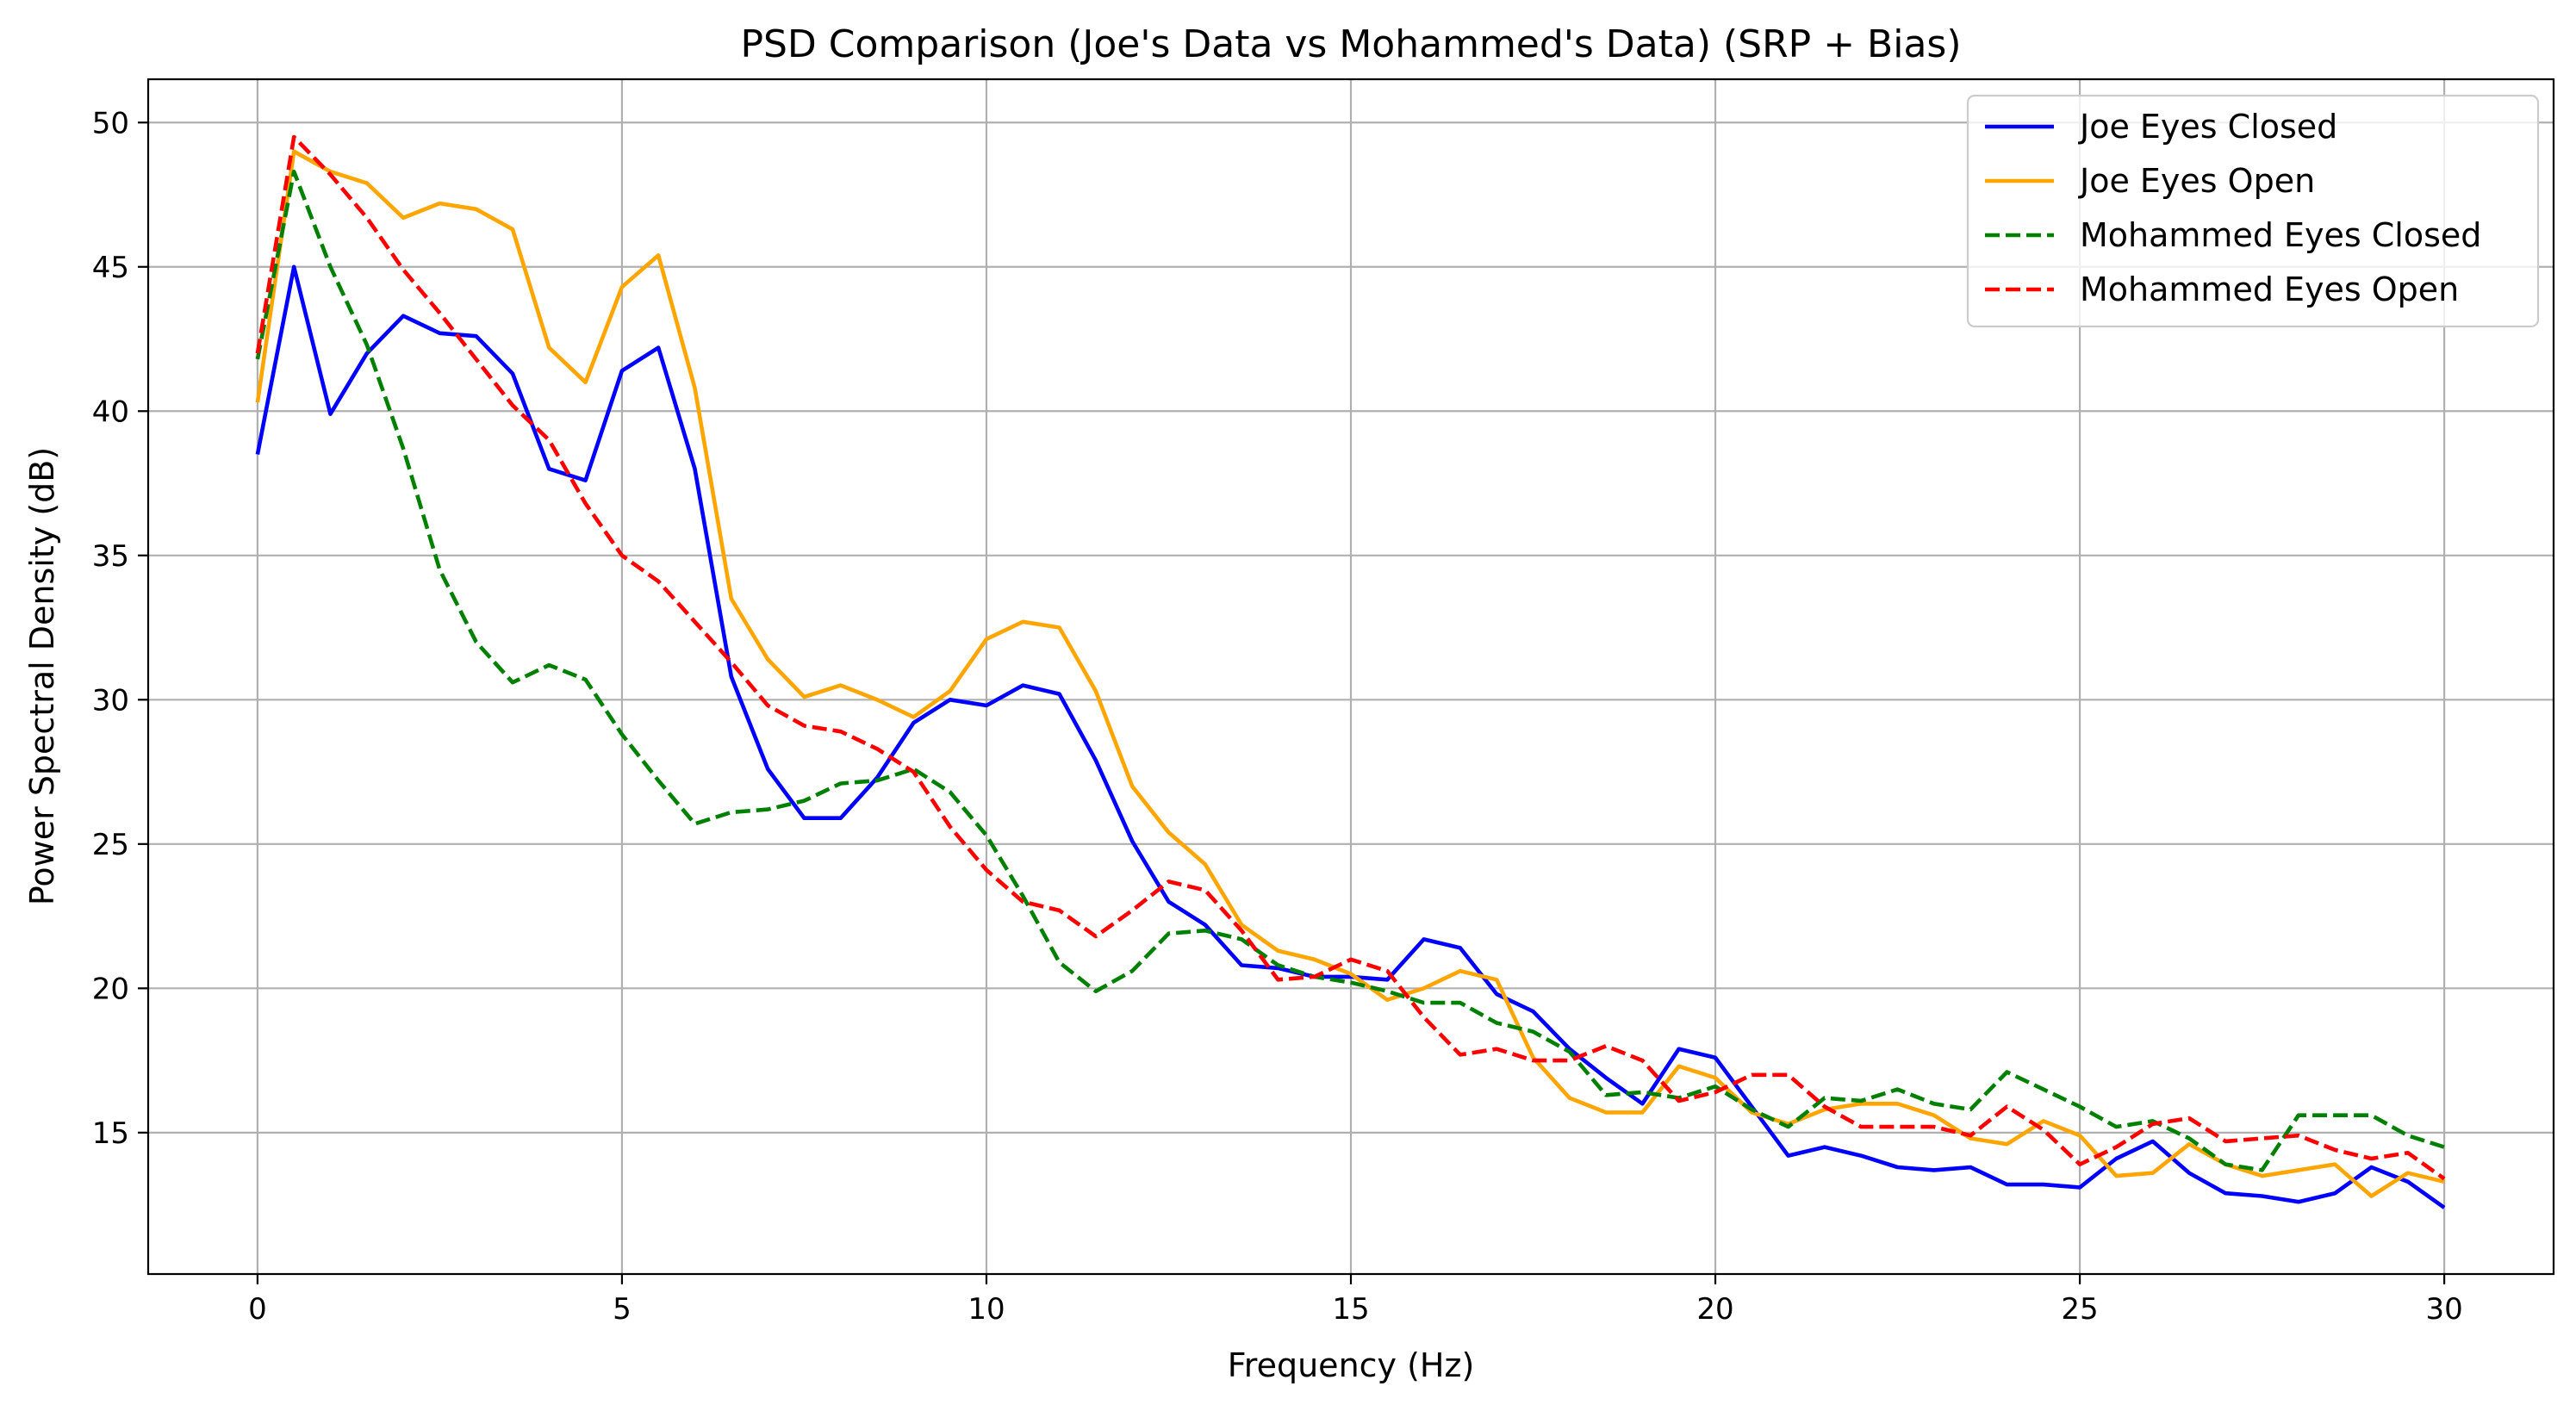 The image size is (2576, 1411). What do you see at coordinates (111, 845) in the screenshot?
I see `y-tick-label: 25` at bounding box center [111, 845].